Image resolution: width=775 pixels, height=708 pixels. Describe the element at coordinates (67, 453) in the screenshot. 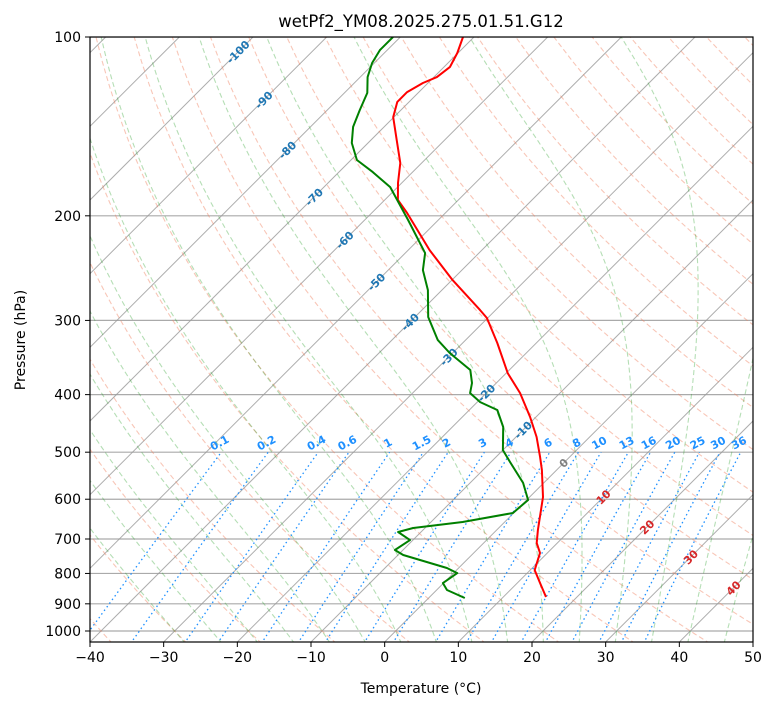

I see `y-tick-label: 500` at that location.